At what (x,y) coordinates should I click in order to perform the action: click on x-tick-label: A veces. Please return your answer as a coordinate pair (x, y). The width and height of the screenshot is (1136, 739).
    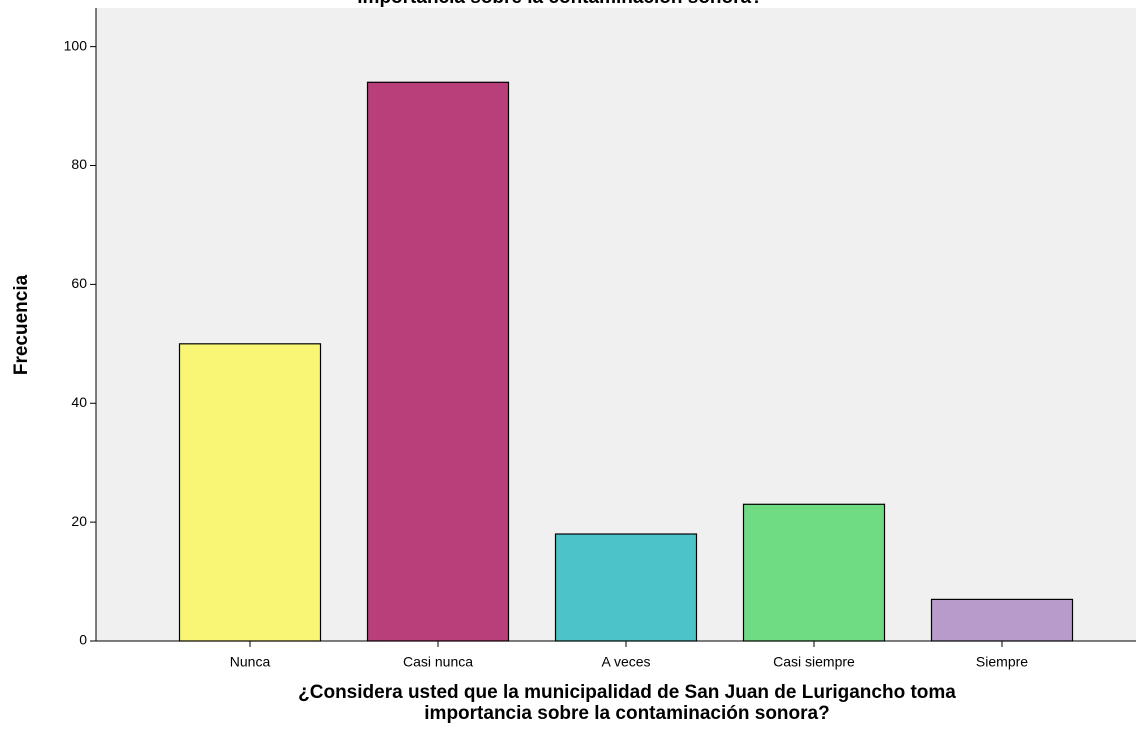
    Looking at the image, I should click on (625, 662).